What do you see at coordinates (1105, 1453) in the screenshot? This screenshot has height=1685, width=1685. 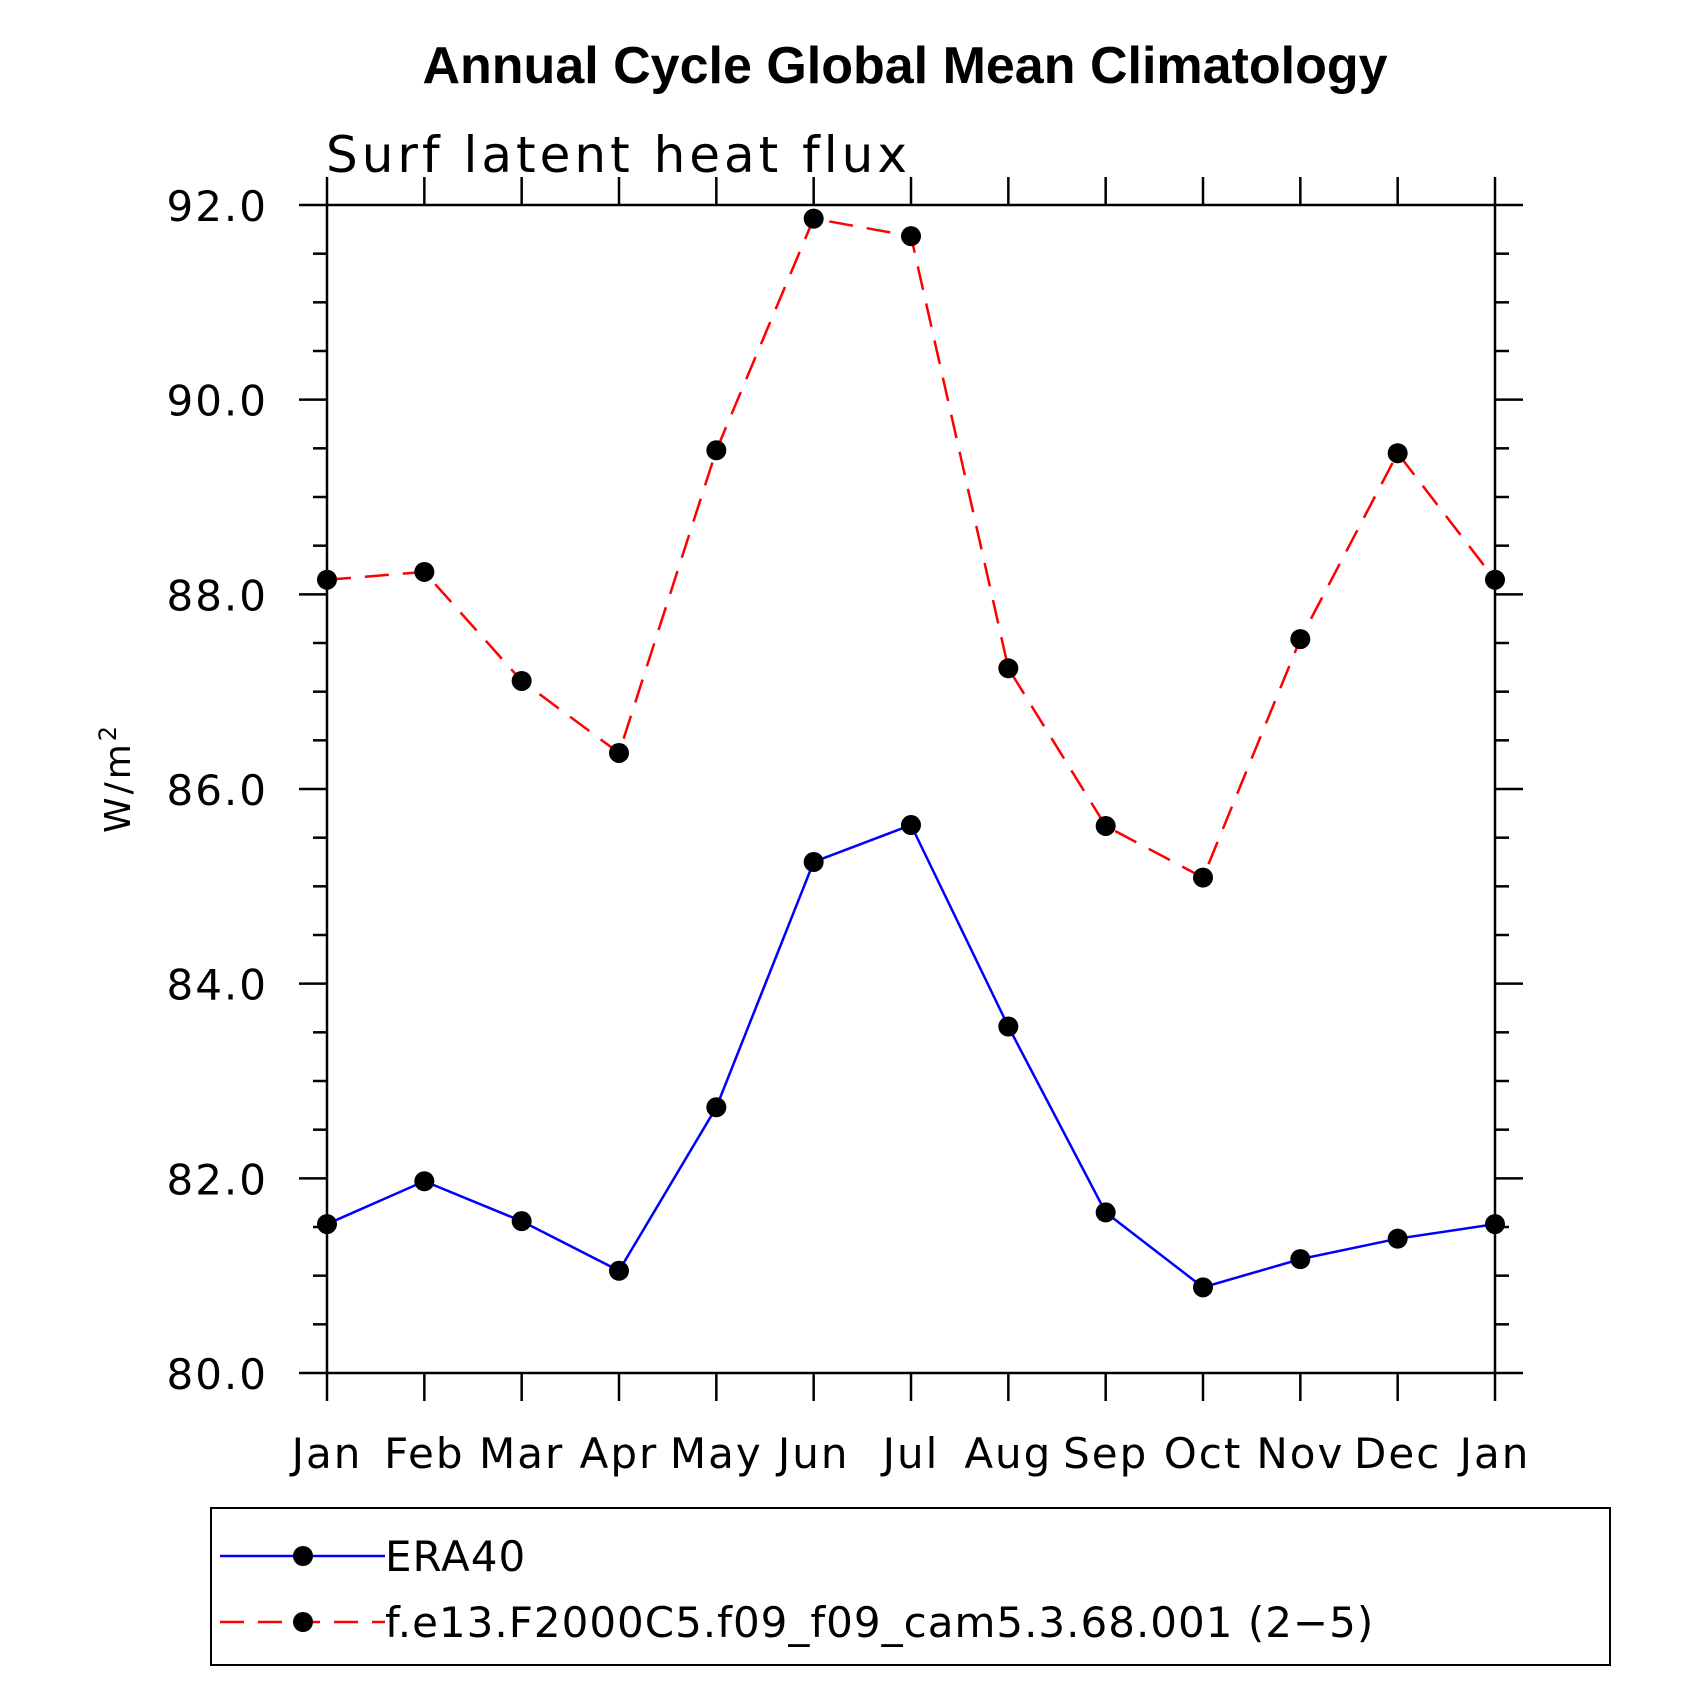 I see `x-tick-label: Sep` at bounding box center [1105, 1453].